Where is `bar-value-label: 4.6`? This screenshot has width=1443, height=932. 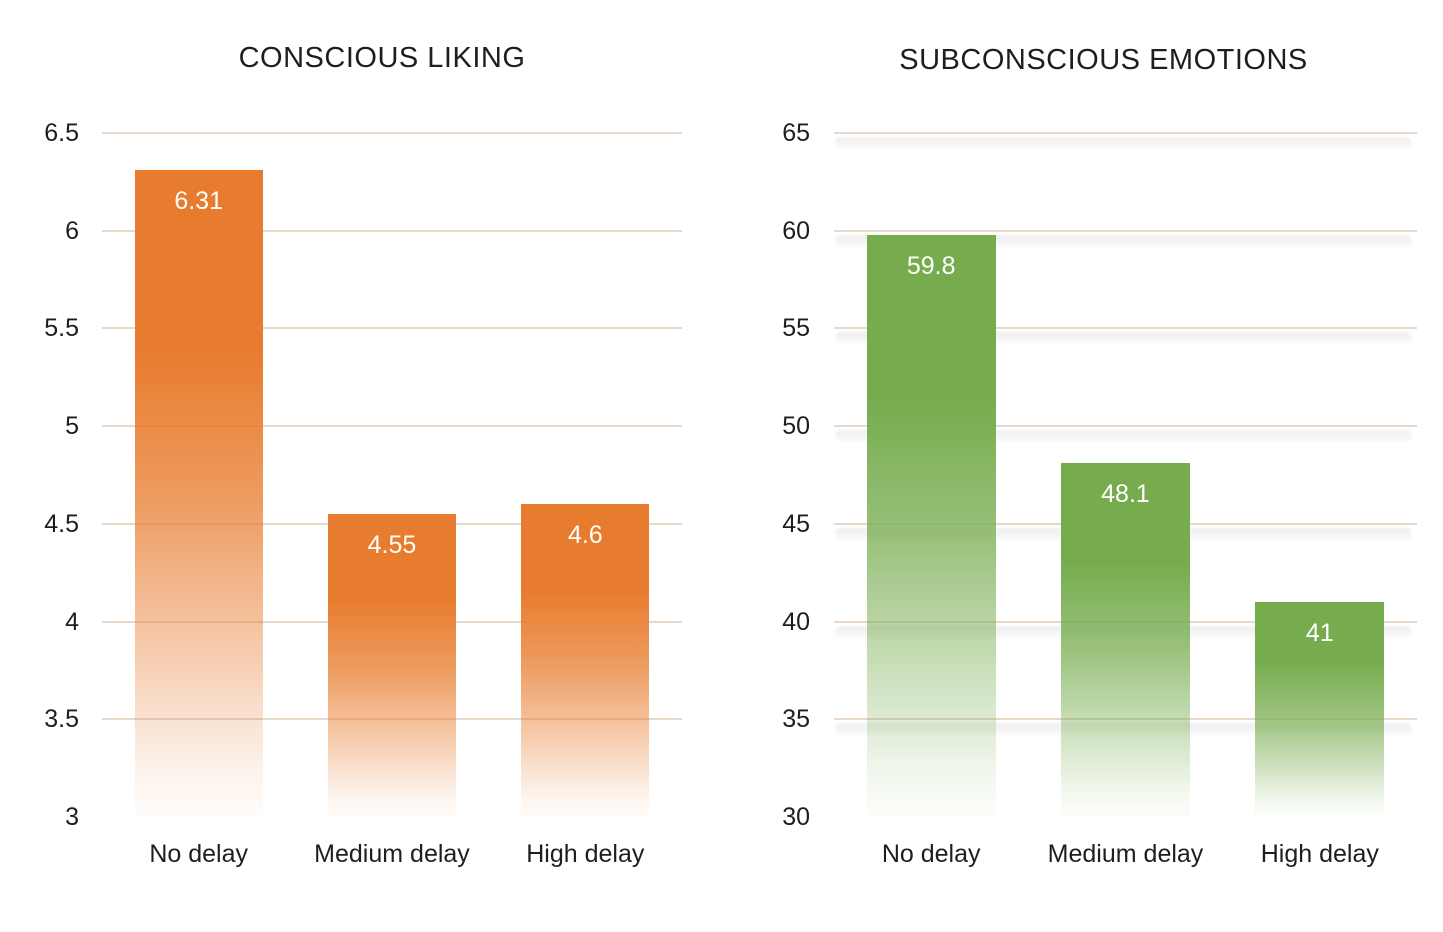 bar-value-label: 4.6 is located at coordinates (585, 535).